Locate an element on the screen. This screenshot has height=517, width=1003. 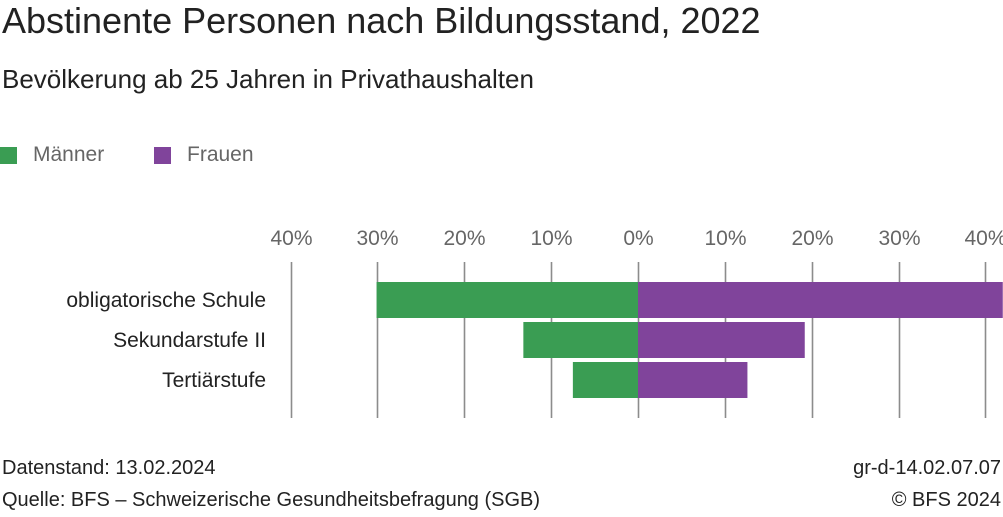
data-date: Datenstand: 13.02.2024 is located at coordinates (109, 468).